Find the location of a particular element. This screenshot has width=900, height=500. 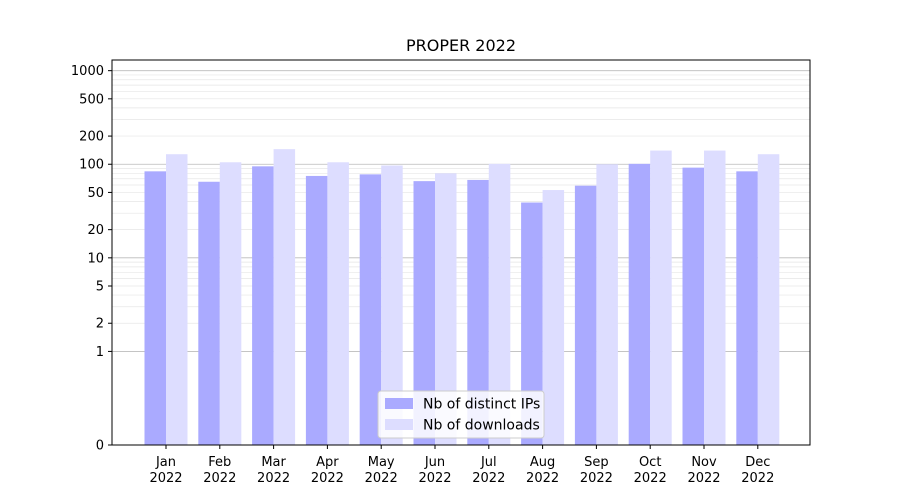

x-tick-label-month: Jan is located at coordinates (165, 462).